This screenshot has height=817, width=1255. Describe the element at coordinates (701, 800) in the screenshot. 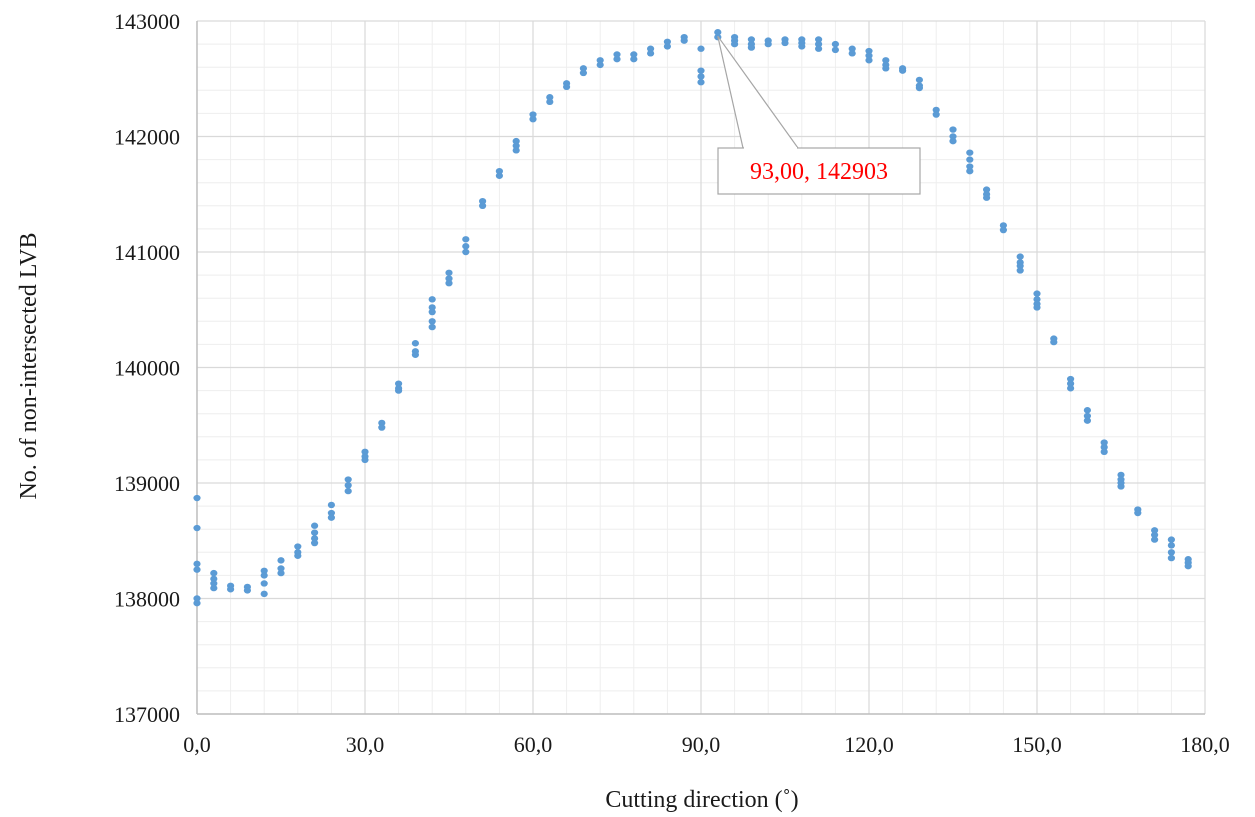

I see `x-axis-title: Cutting direction (˚)` at that location.